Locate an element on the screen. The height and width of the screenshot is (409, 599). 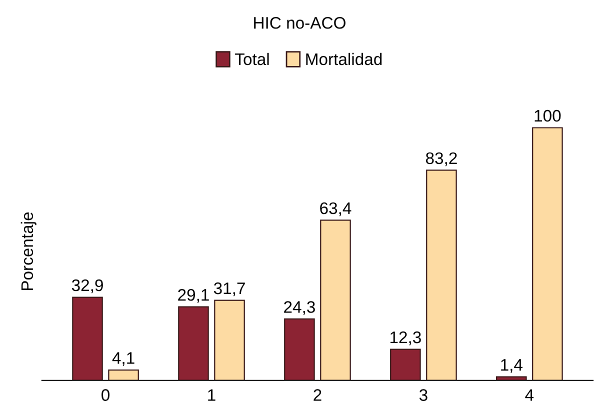
legend-label: Mortalidad is located at coordinates (344, 59).